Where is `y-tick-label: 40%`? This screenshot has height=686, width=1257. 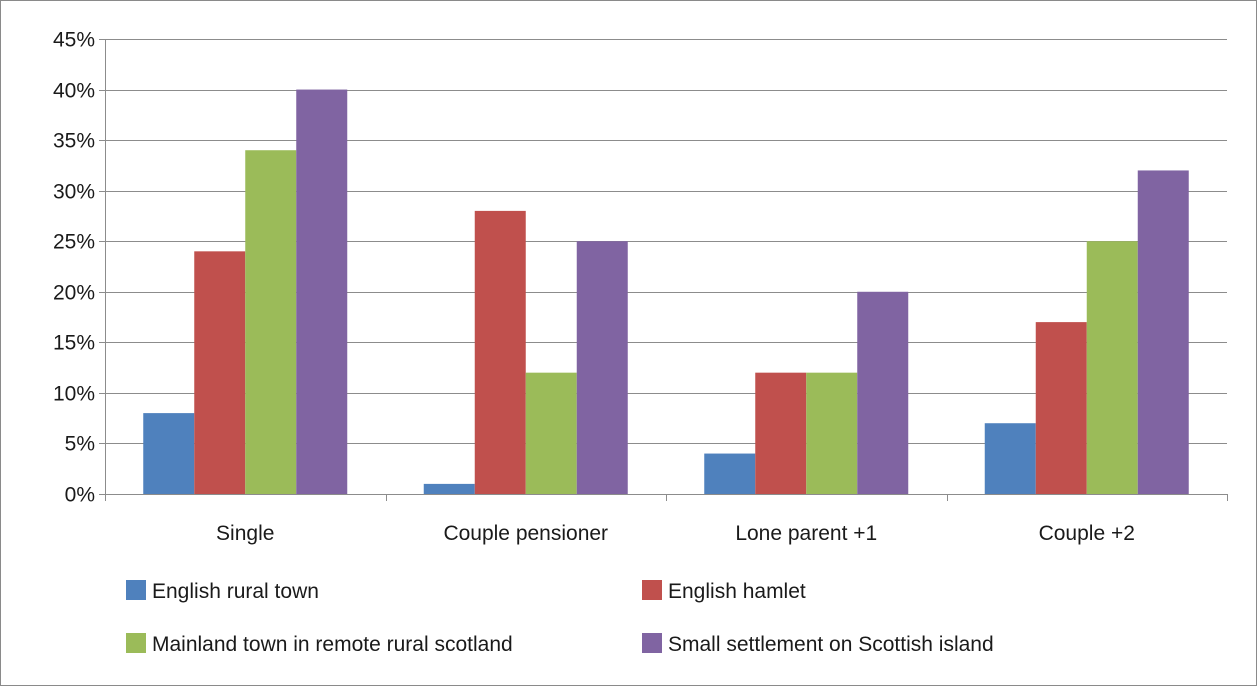
y-tick-label: 40% is located at coordinates (74, 91).